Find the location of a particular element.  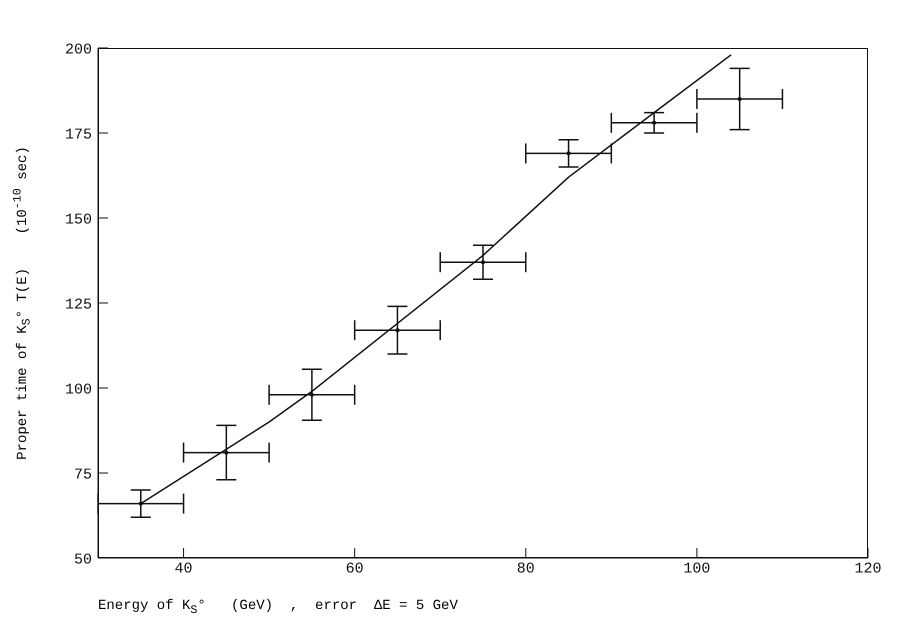

y-tick-label: 100 is located at coordinates (78, 389).